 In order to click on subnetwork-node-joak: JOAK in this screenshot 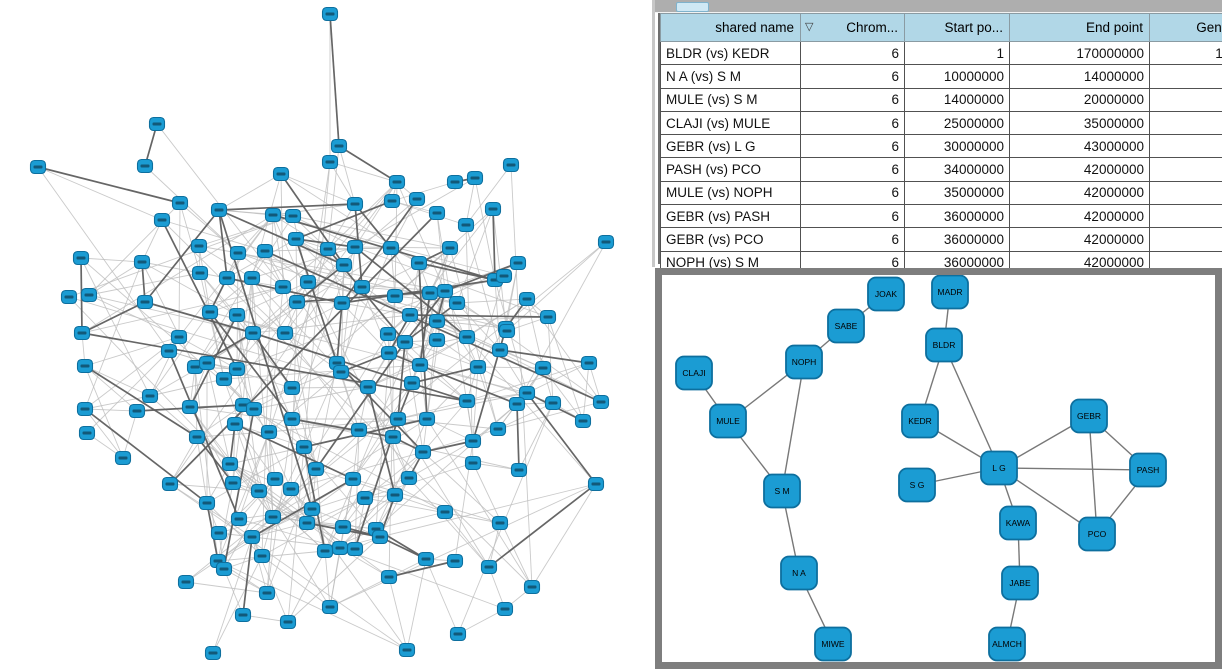, I will do `click(886, 294)`.